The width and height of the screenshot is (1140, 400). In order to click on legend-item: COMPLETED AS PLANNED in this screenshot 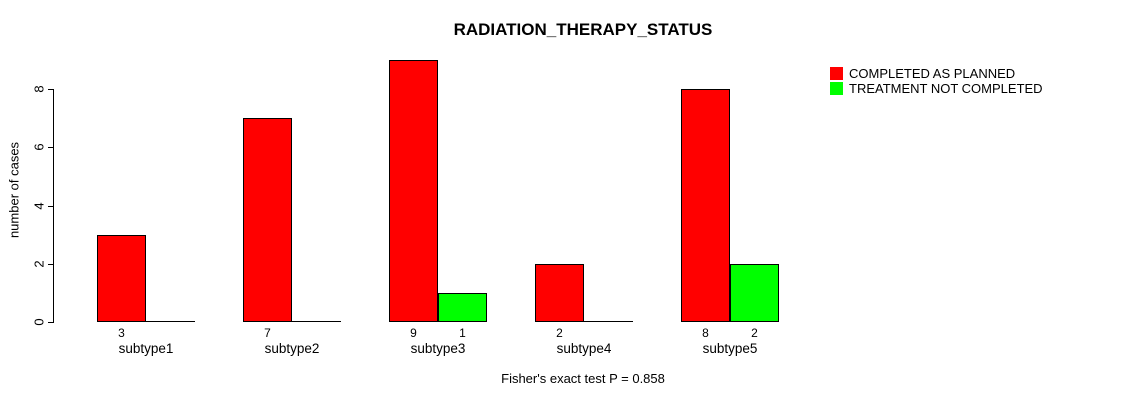, I will do `click(936, 73)`.